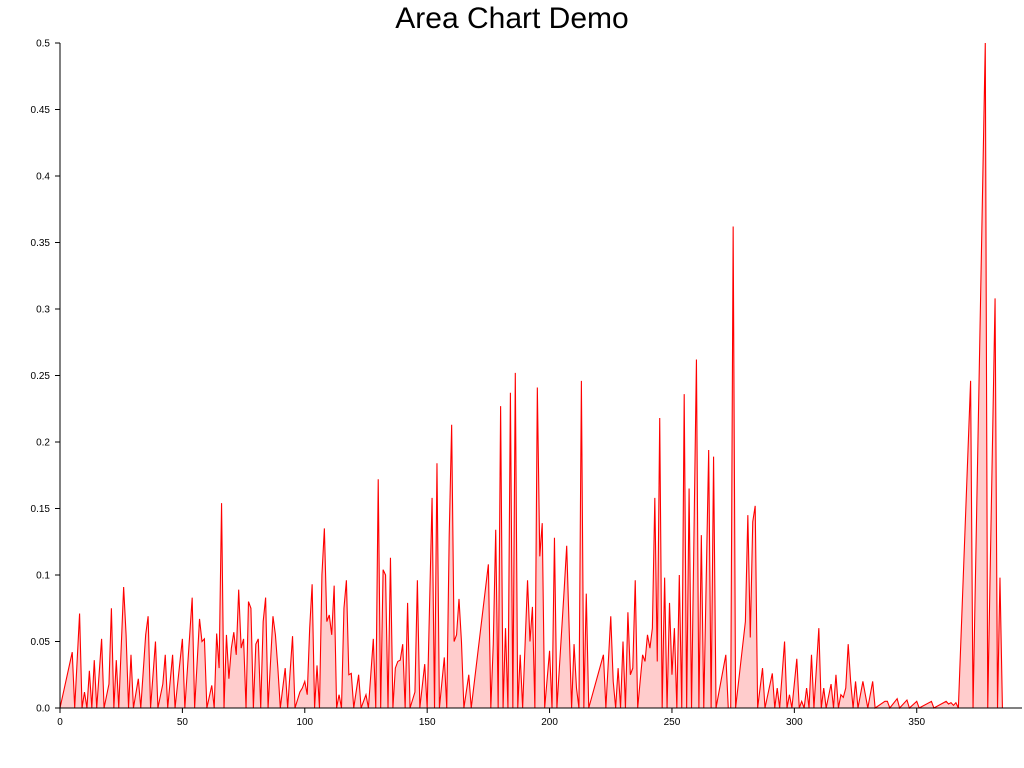  What do you see at coordinates (43, 576) in the screenshot?
I see `y-tick-label: 0.1` at bounding box center [43, 576].